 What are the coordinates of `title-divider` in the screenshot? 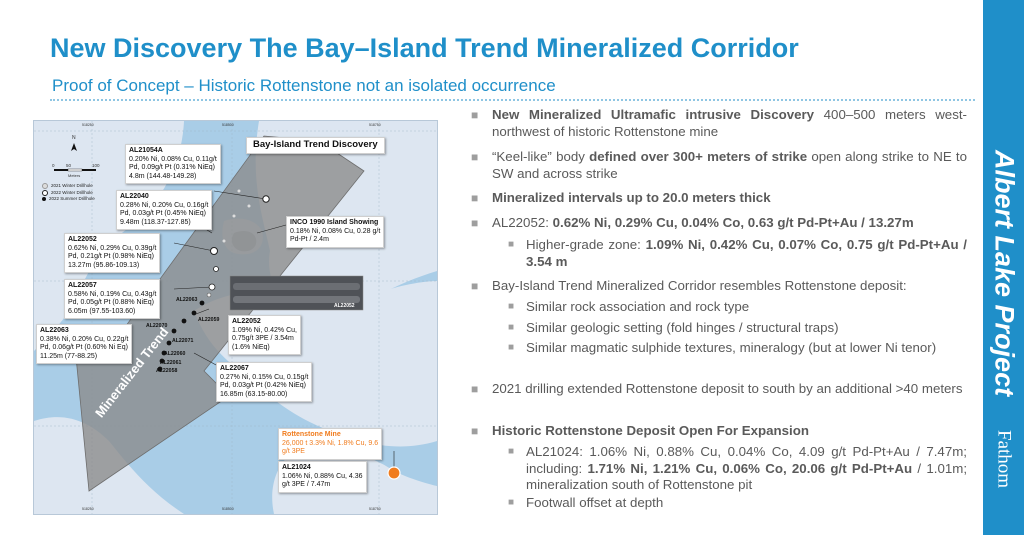 It's located at (512, 100).